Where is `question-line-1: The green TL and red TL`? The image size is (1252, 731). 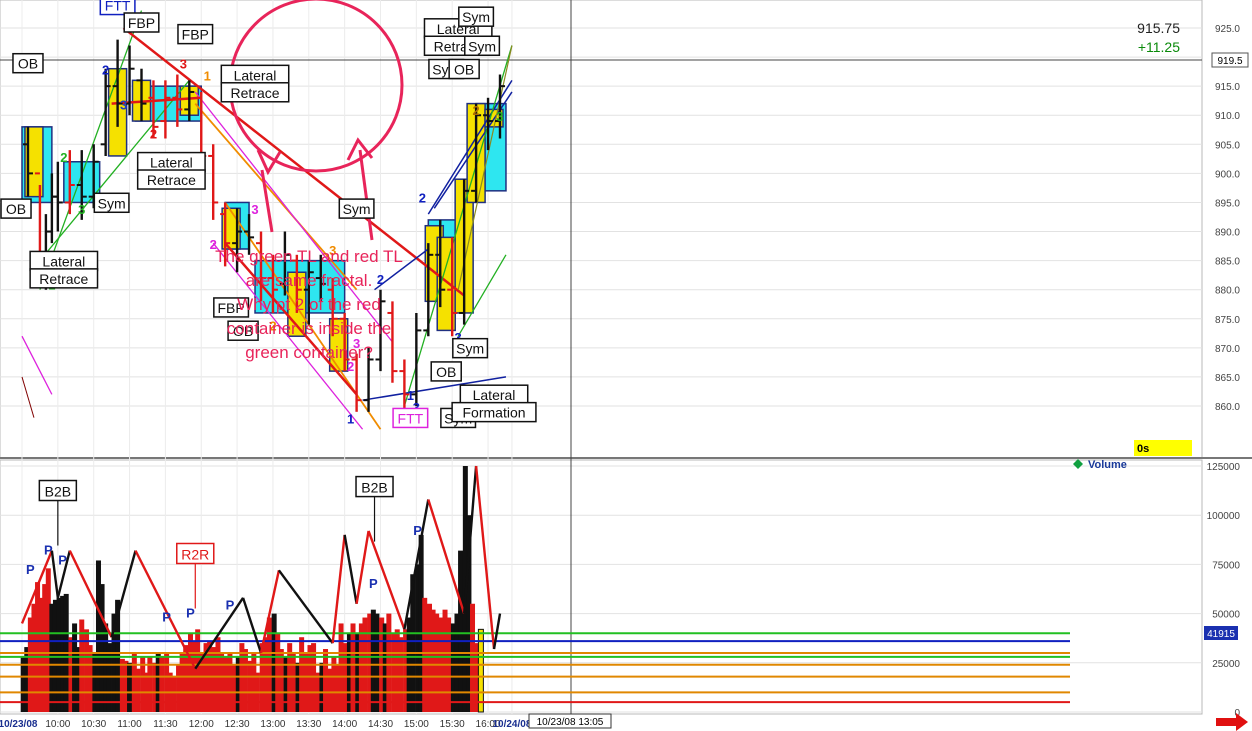
question-line-1: The green TL and red TL is located at coordinates (309, 256).